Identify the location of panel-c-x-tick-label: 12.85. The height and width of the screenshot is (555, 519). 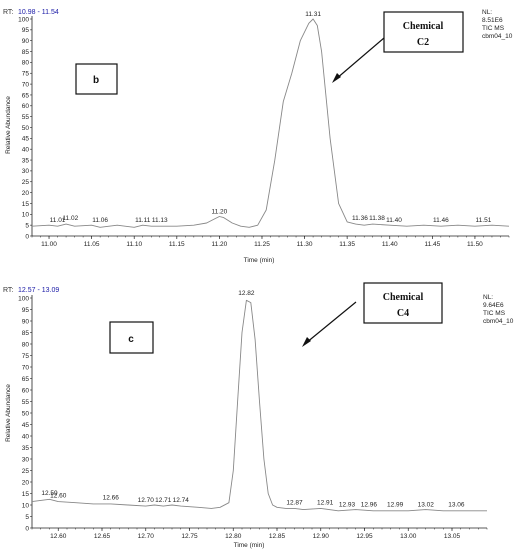
(277, 536).